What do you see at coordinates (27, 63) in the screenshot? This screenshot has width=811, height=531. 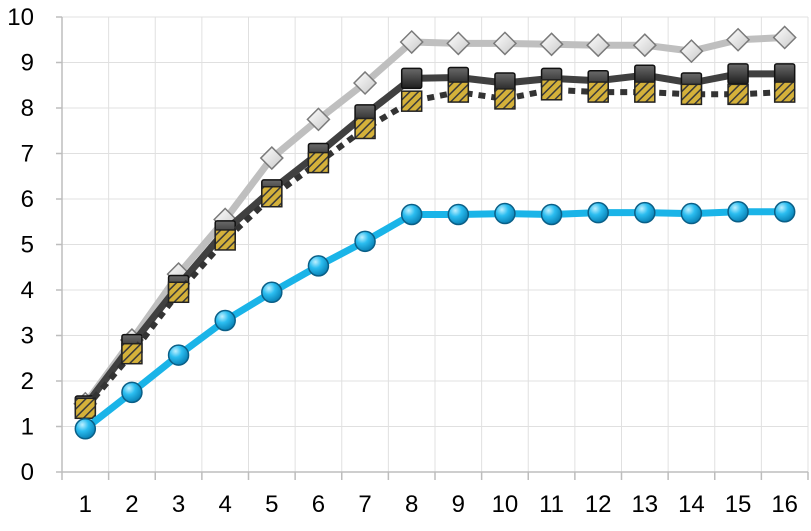 I see `y-tick-label: 9` at bounding box center [27, 63].